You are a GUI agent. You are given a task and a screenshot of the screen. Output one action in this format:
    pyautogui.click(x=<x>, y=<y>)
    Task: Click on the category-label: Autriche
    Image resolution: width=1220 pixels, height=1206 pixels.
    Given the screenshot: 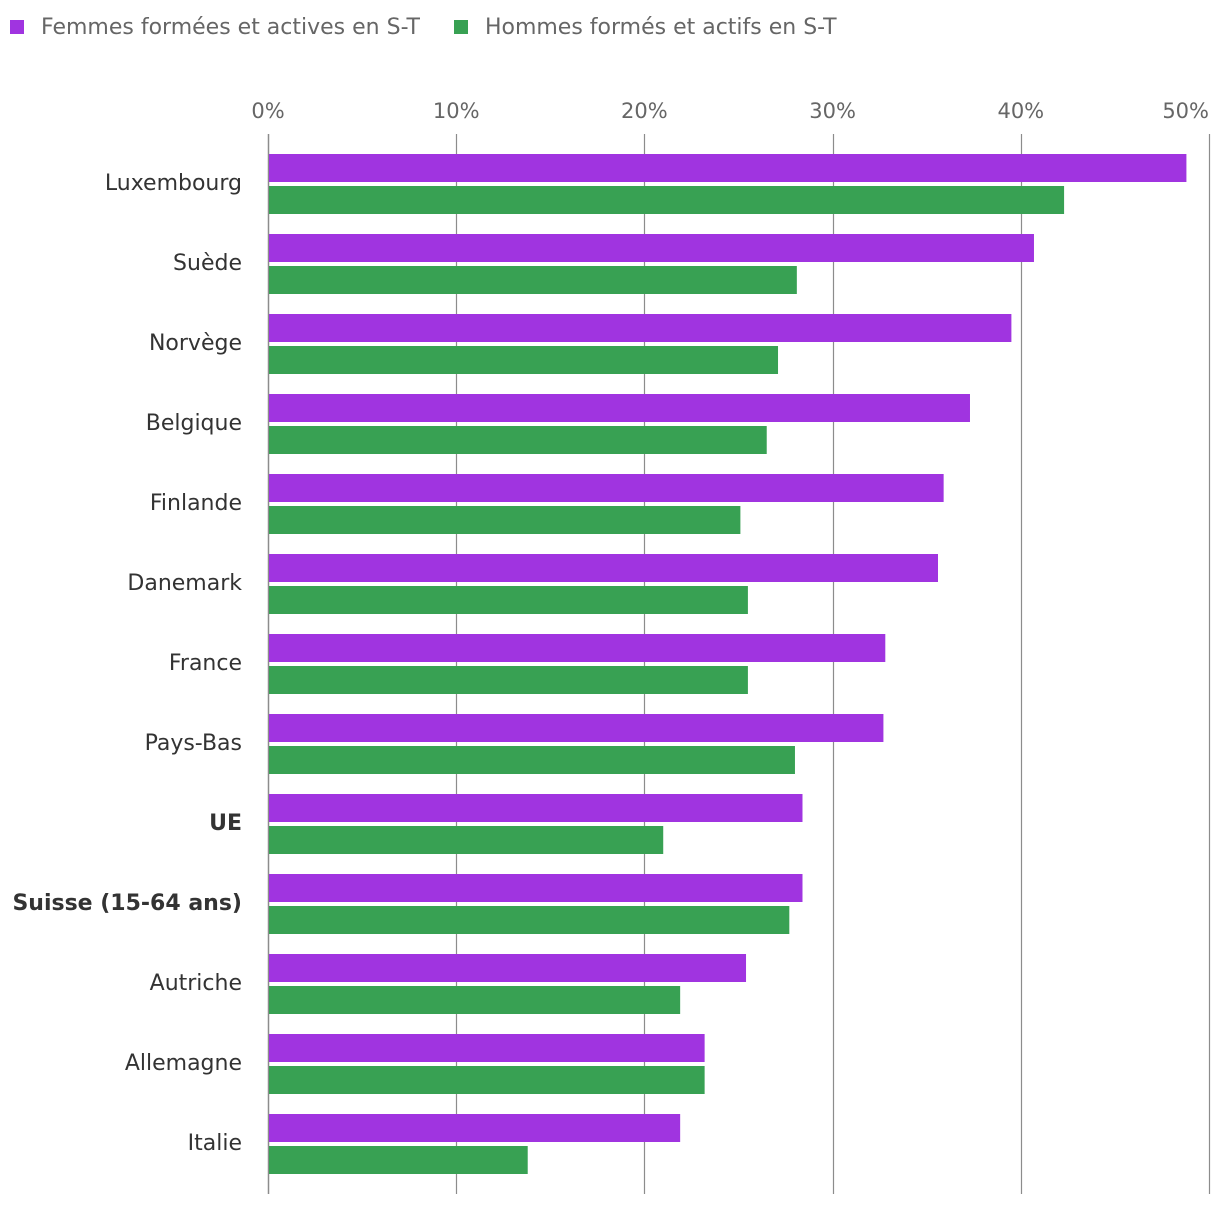 What is the action you would take?
    pyautogui.click(x=196, y=983)
    